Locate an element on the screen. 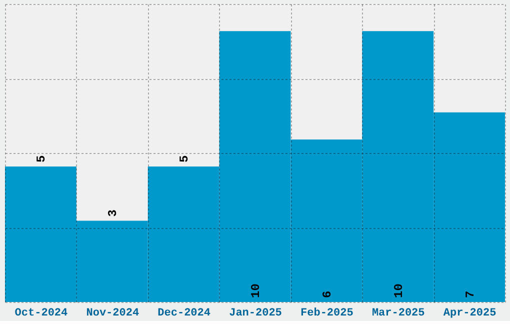 This screenshot has width=510, height=330. data-label: 3 is located at coordinates (113, 213).